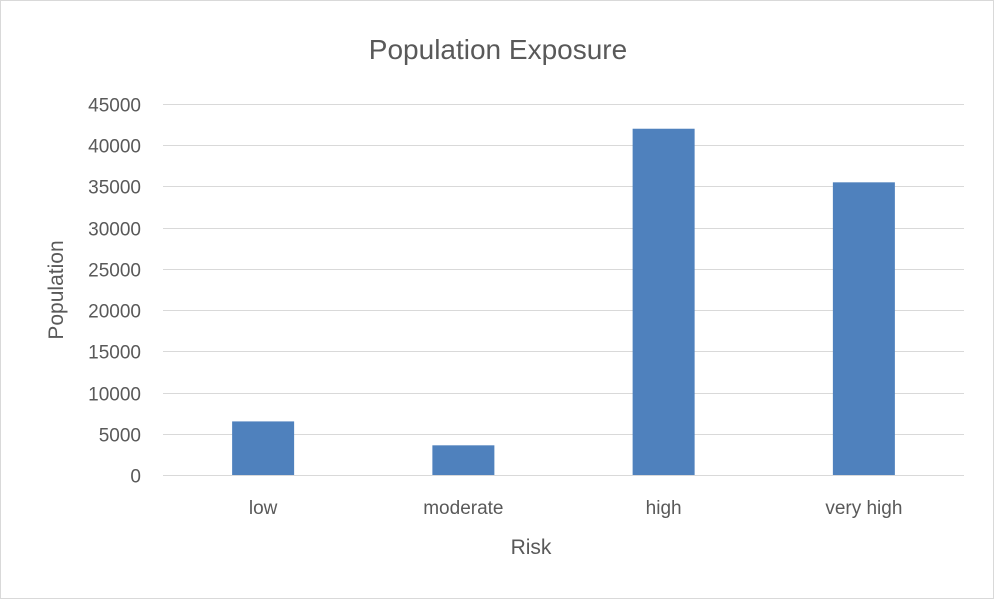  I want to click on bar-high, so click(663, 301).